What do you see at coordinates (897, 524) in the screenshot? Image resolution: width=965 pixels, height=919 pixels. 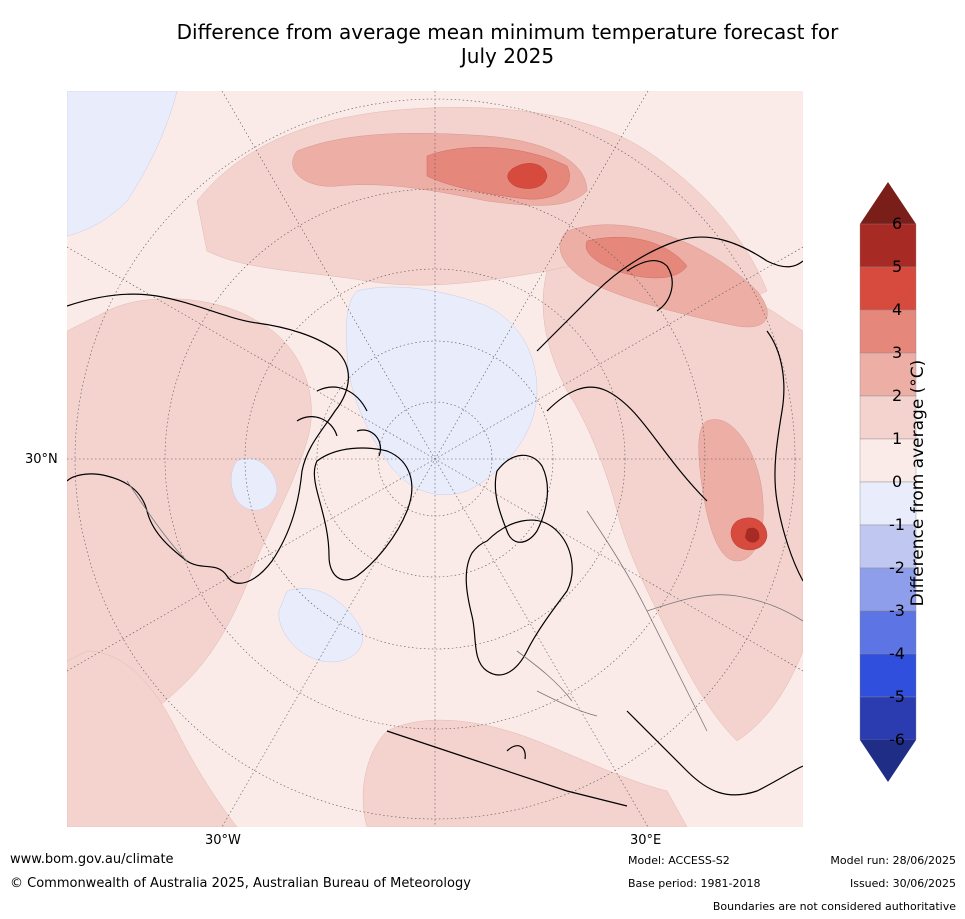 I see `colorbar-tick-label: -1` at bounding box center [897, 524].